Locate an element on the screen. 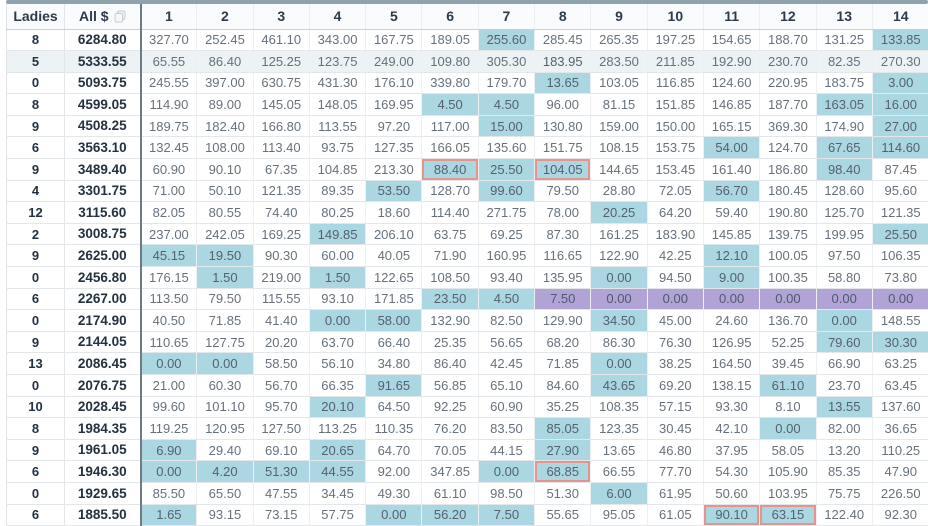  cell-value: 57.75 is located at coordinates (338, 515).